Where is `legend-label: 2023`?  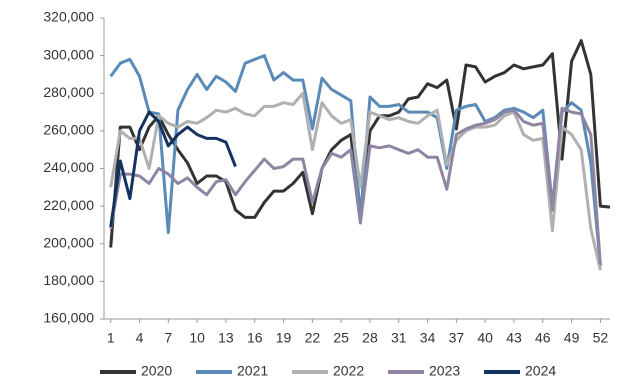
legend-label: 2023 is located at coordinates (444, 371).